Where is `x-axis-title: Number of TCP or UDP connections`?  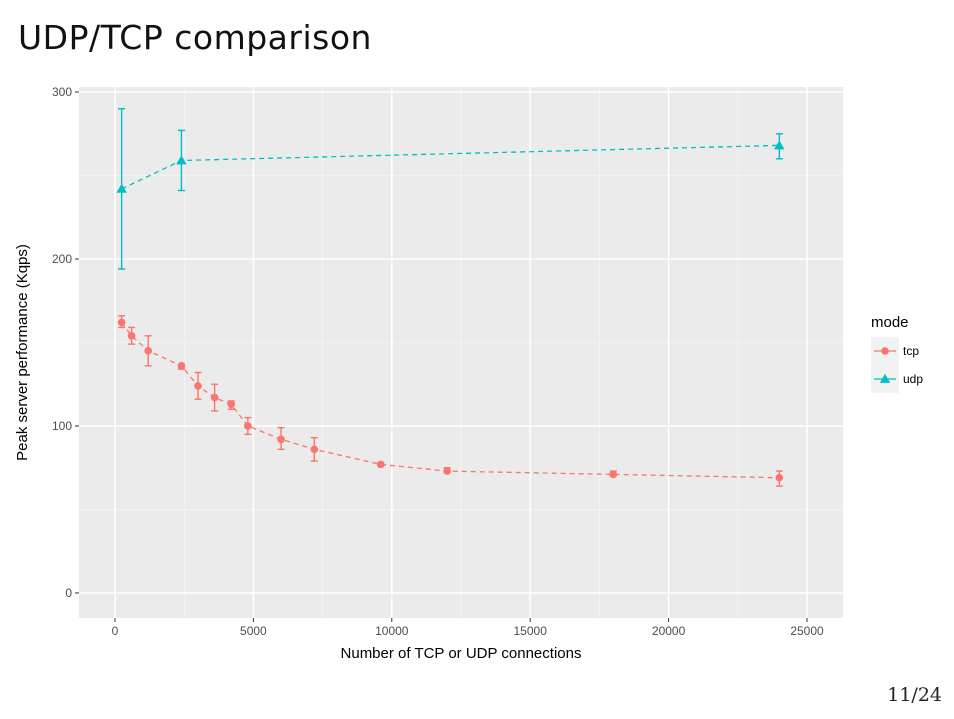
x-axis-title: Number of TCP or UDP connections is located at coordinates (461, 653).